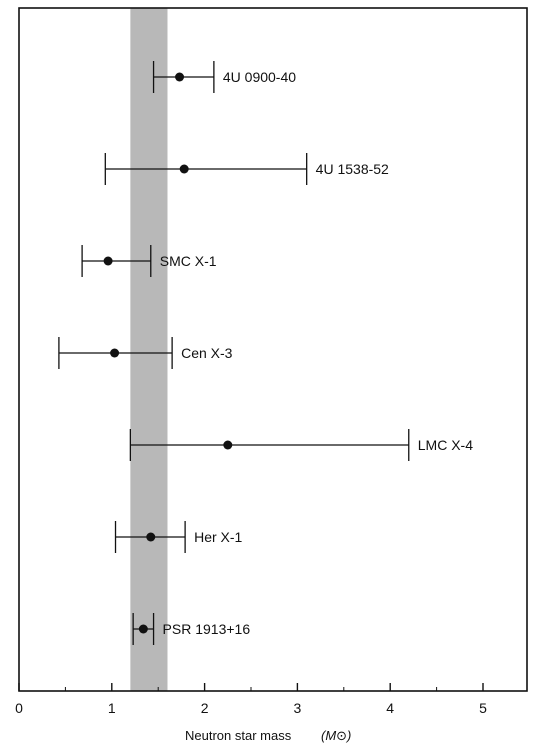  I want to click on x-axis-label-unit: (M⊙), so click(336, 735).